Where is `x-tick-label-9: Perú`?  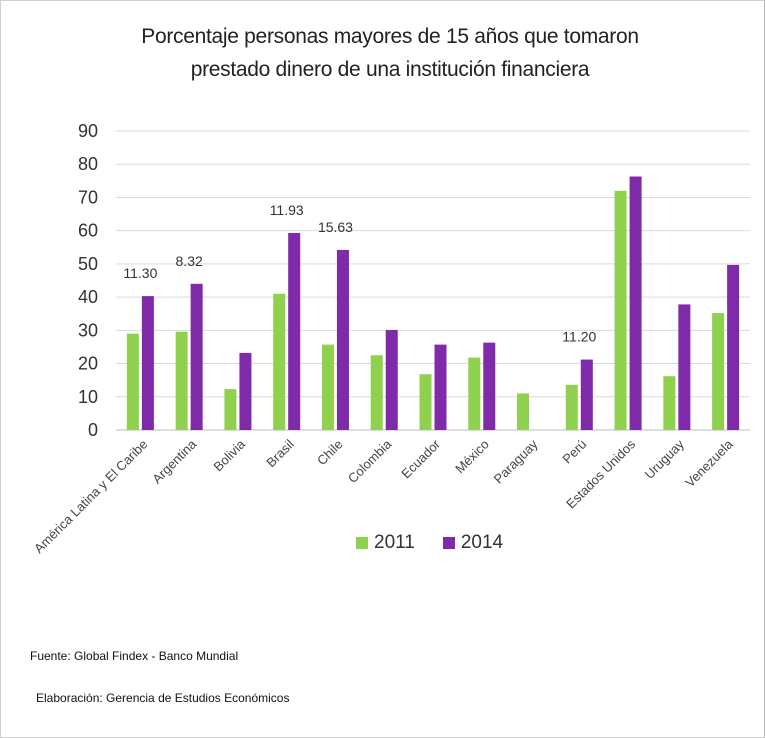 x-tick-label-9: Perú is located at coordinates (574, 452).